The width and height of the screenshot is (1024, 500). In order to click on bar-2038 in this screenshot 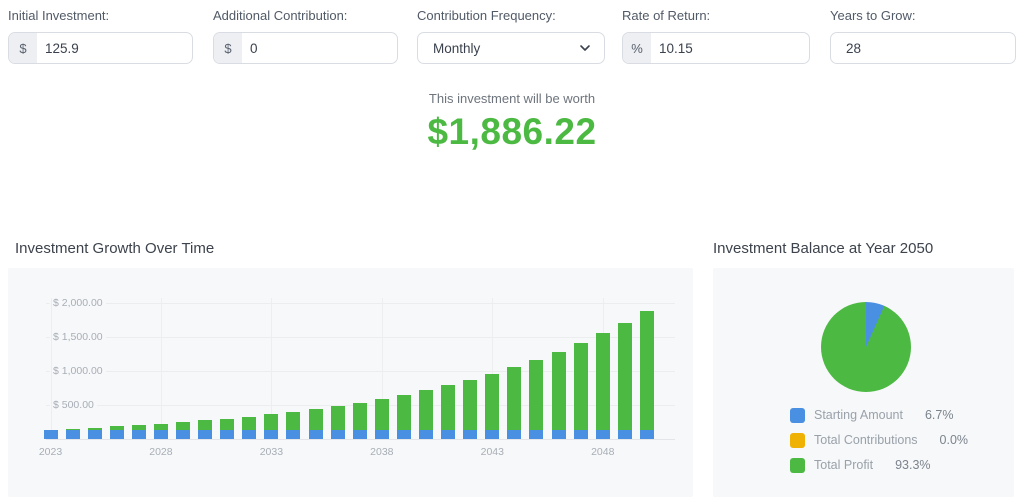, I will do `click(381, 418)`.